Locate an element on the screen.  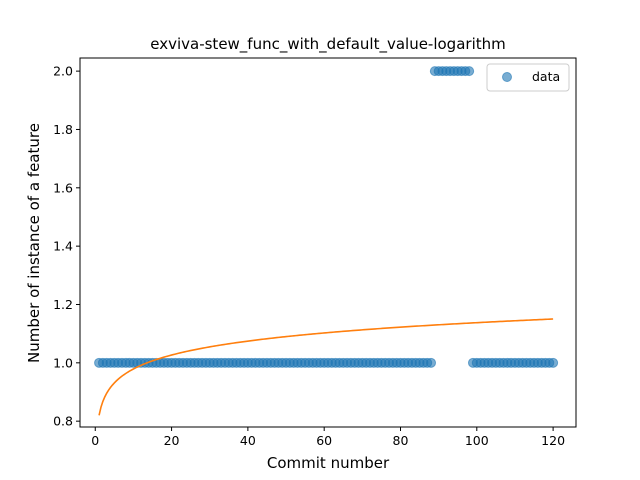
y-tick-label: 2.0 is located at coordinates (63, 71).